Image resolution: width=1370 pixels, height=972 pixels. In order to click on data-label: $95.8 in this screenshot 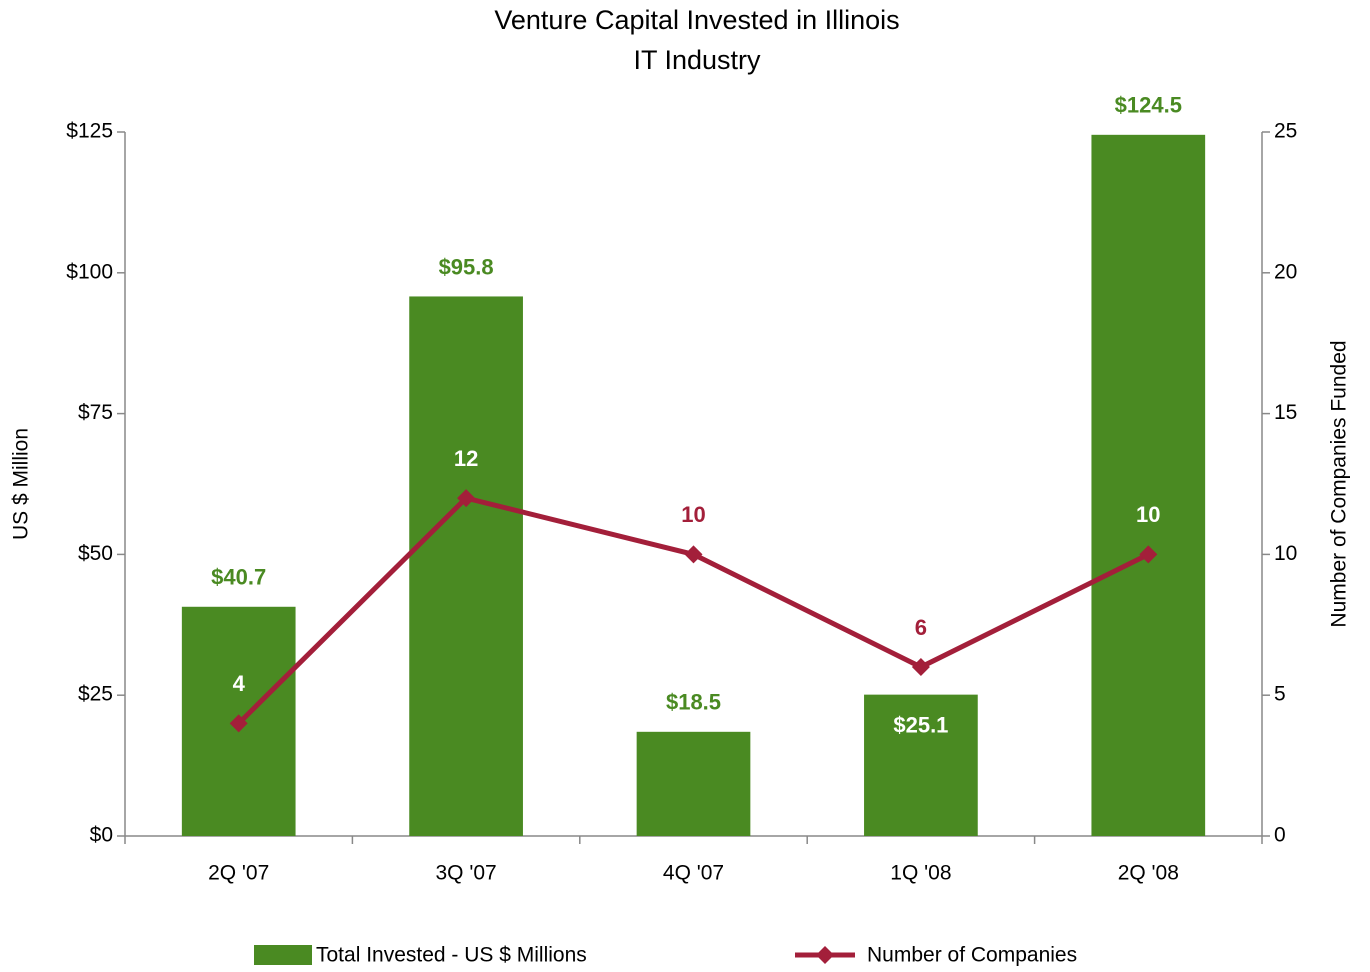, I will do `click(466, 266)`.